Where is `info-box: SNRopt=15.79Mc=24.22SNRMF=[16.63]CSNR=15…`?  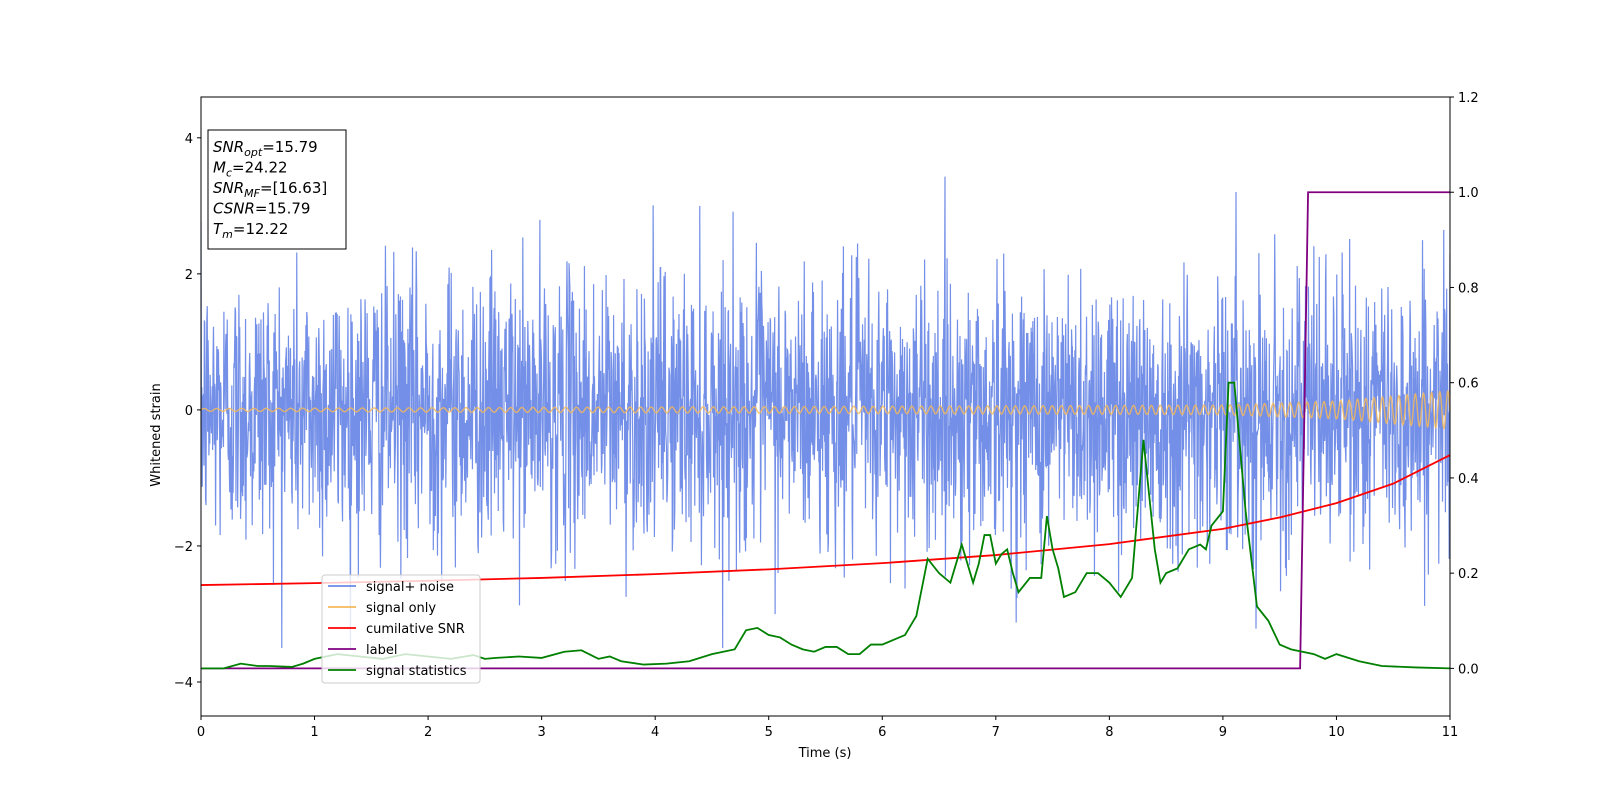 info-box: SNRopt=15.79Mc=24.22SNRMF=[16.63]CSNR=15… is located at coordinates (277, 189).